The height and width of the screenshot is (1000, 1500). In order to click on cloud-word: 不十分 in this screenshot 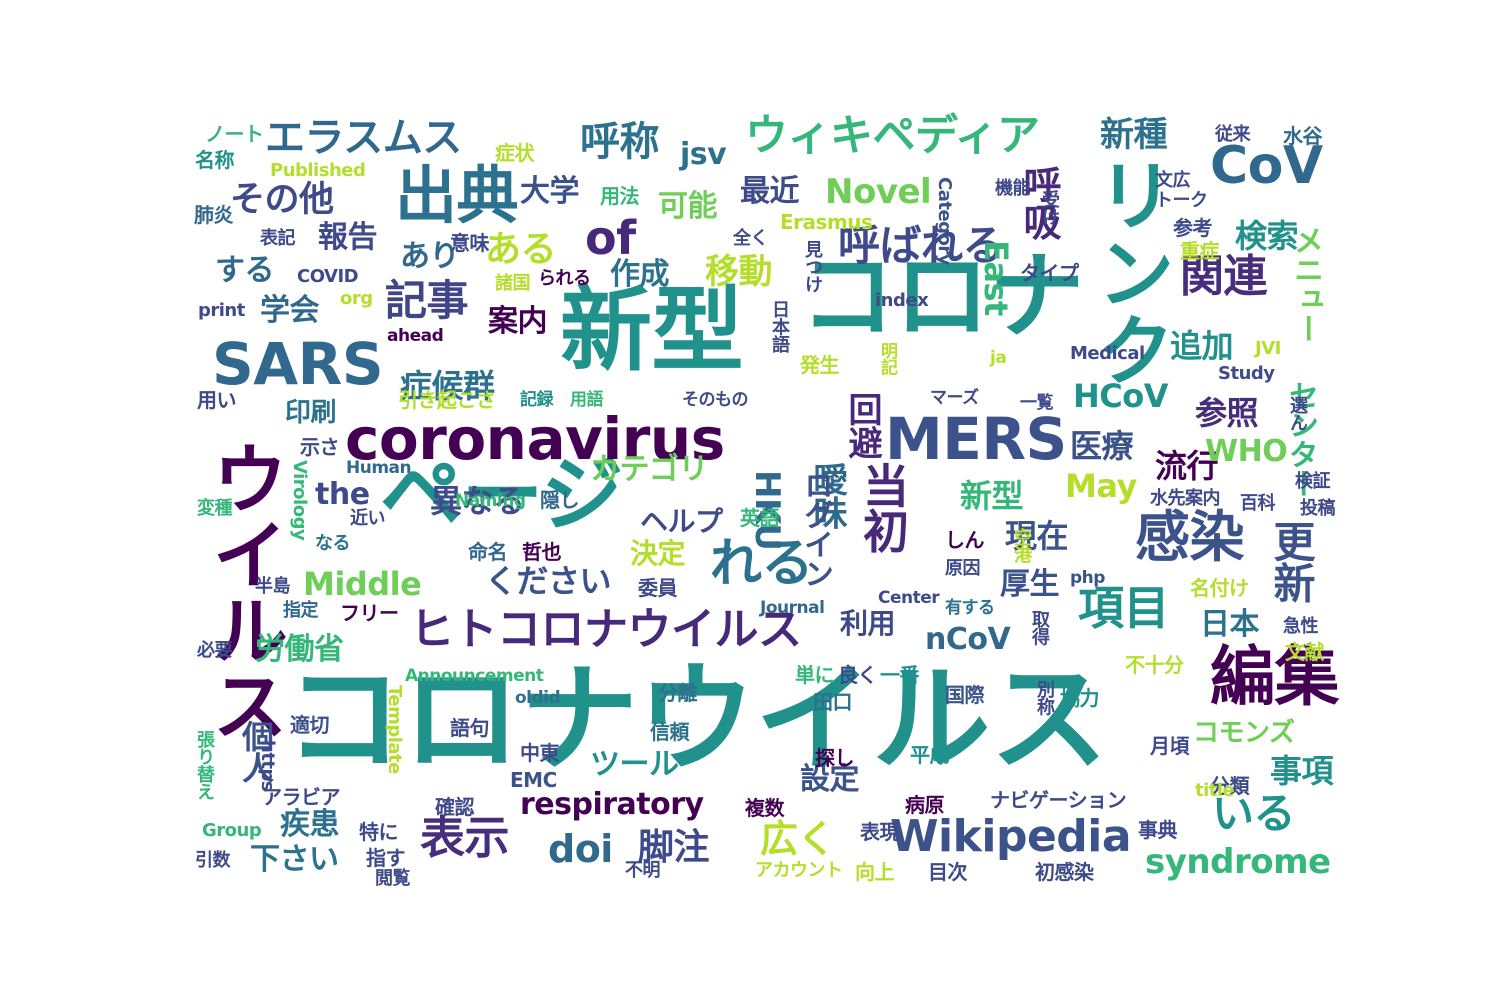, I will do `click(1154, 665)`.